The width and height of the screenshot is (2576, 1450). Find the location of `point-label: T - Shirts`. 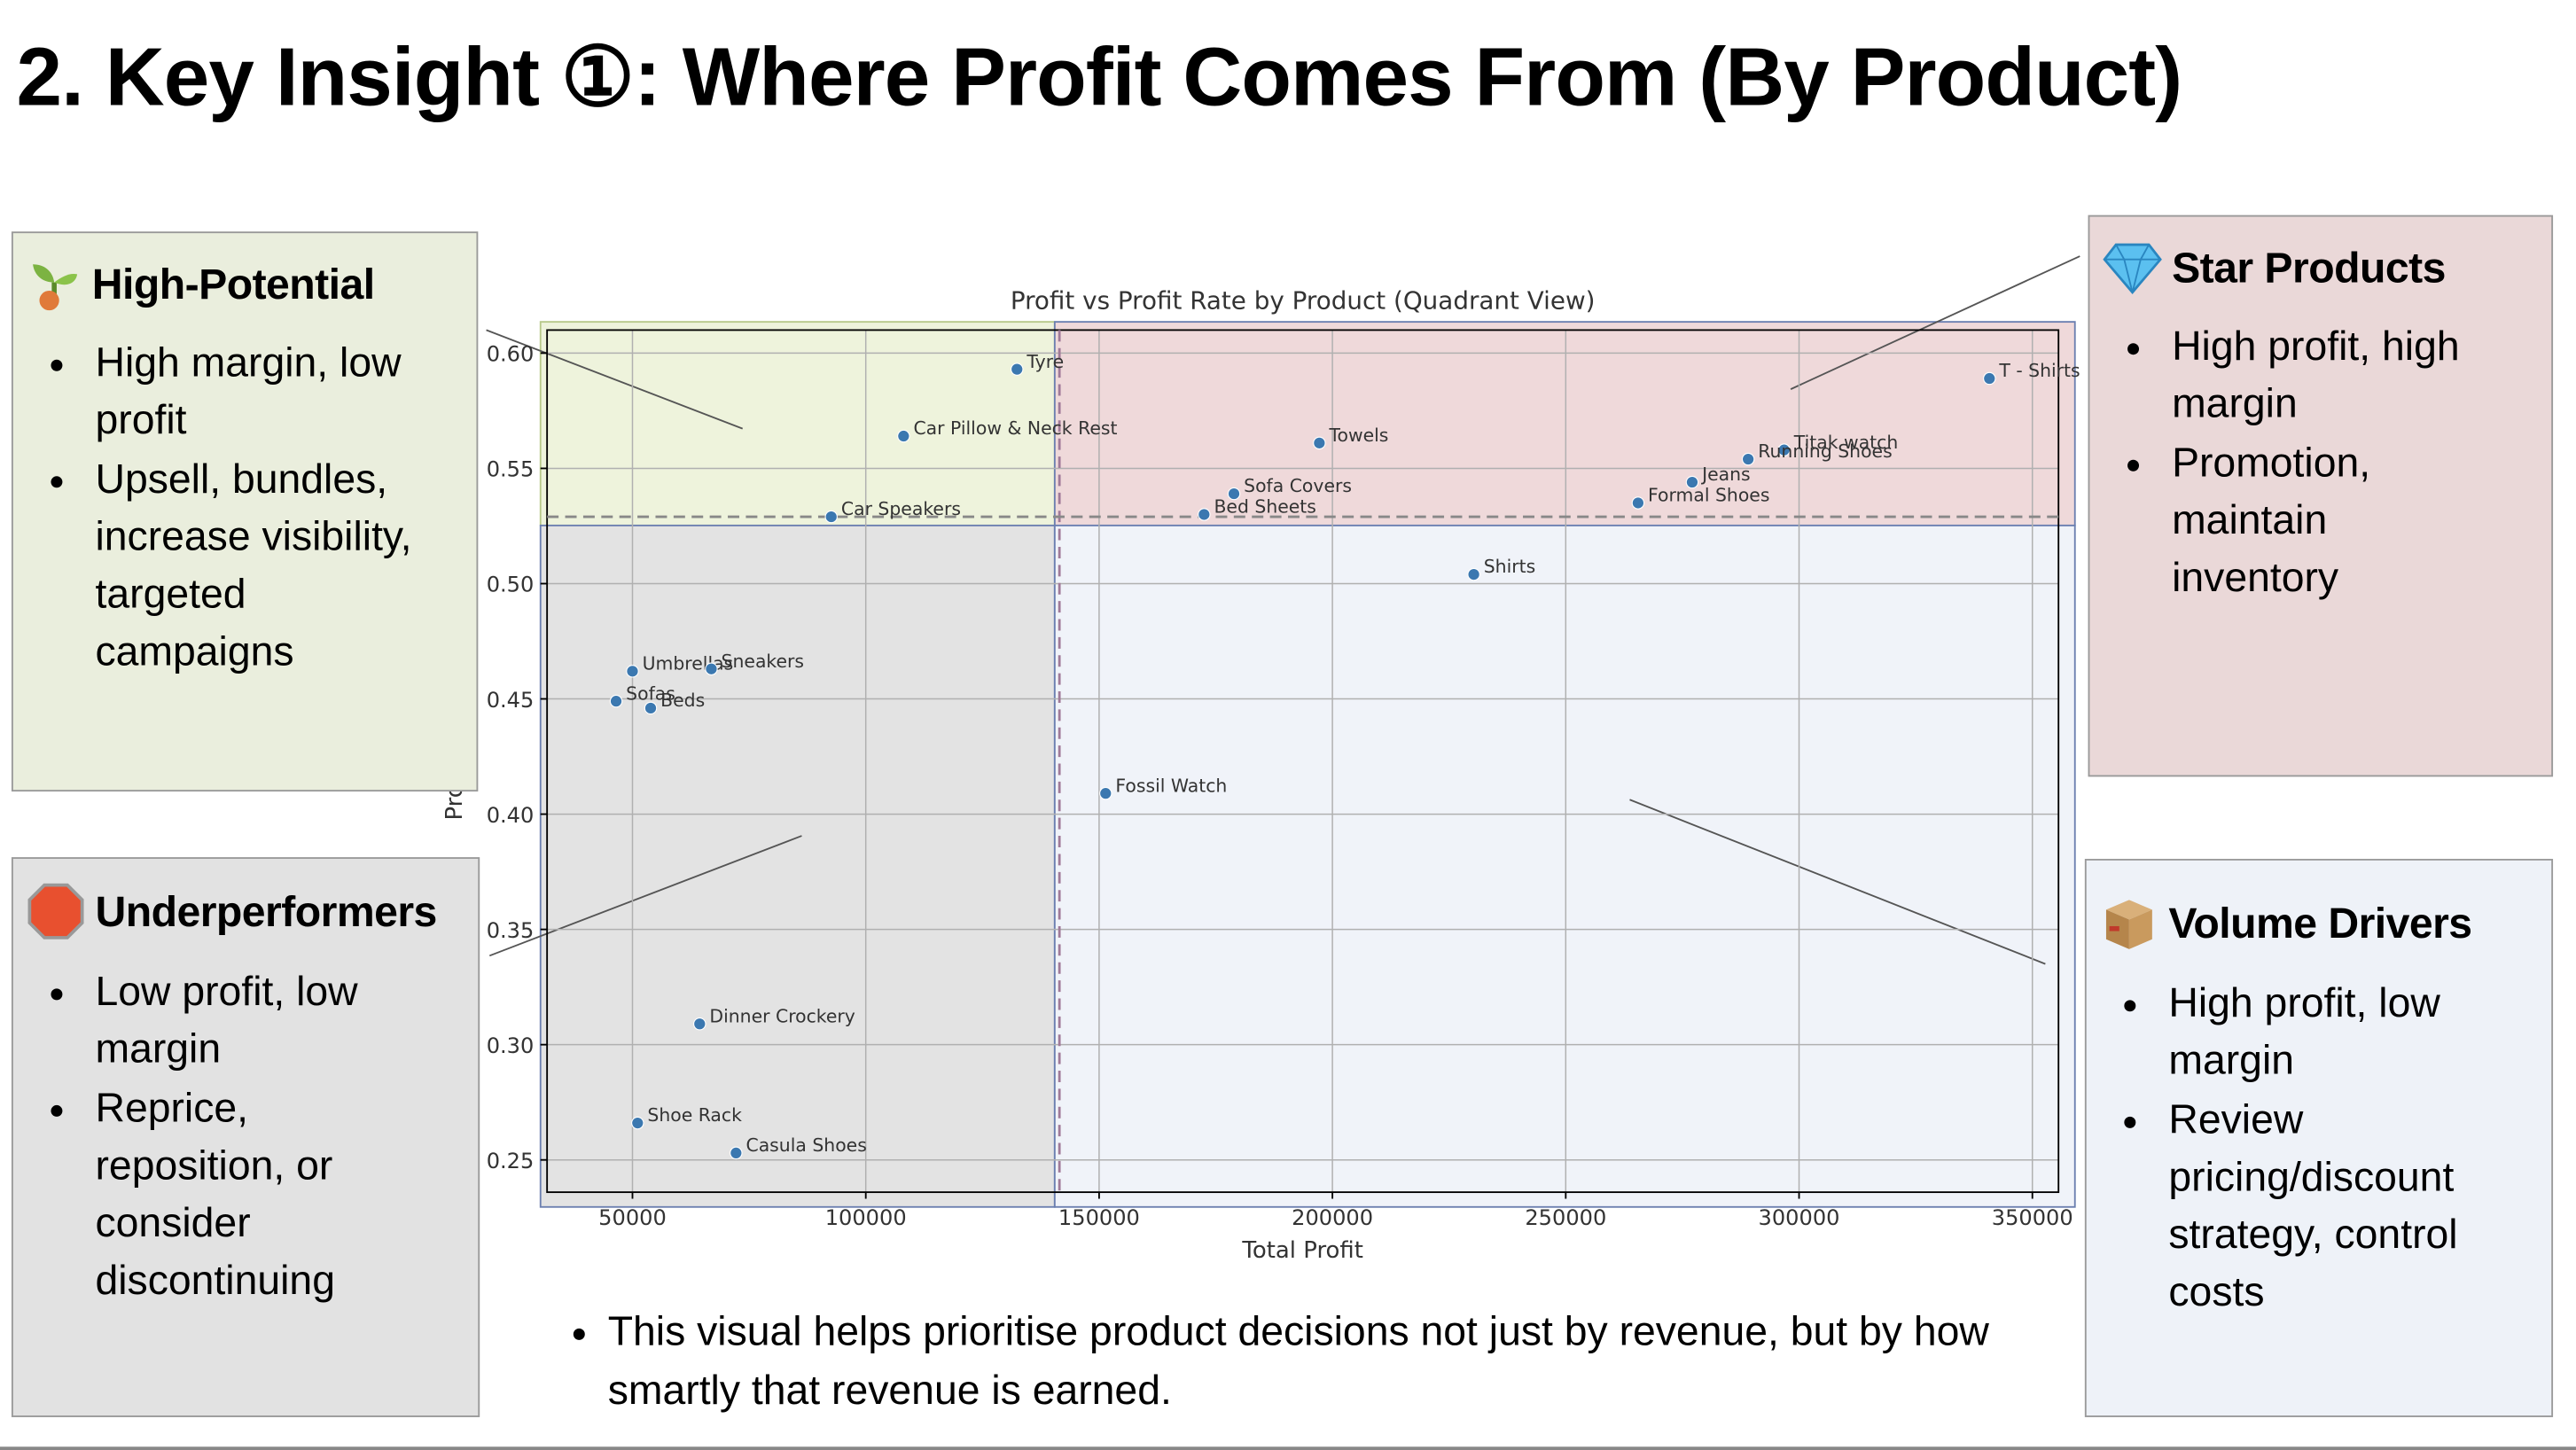

point-label: T - Shirts is located at coordinates (2039, 370).